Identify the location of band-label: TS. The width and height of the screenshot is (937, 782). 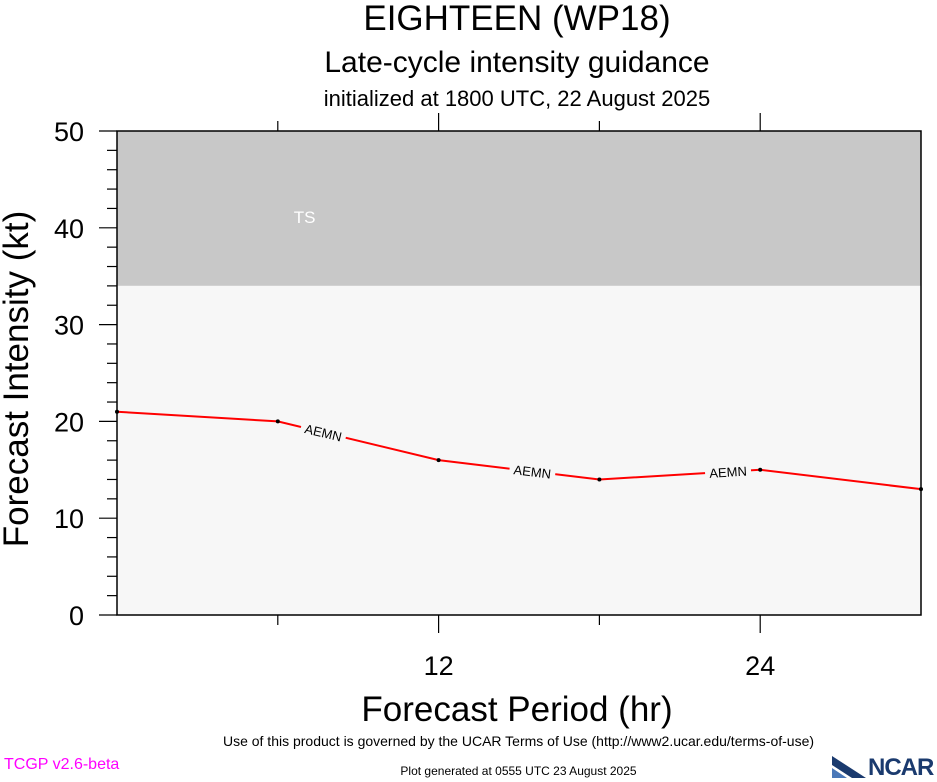
(305, 217).